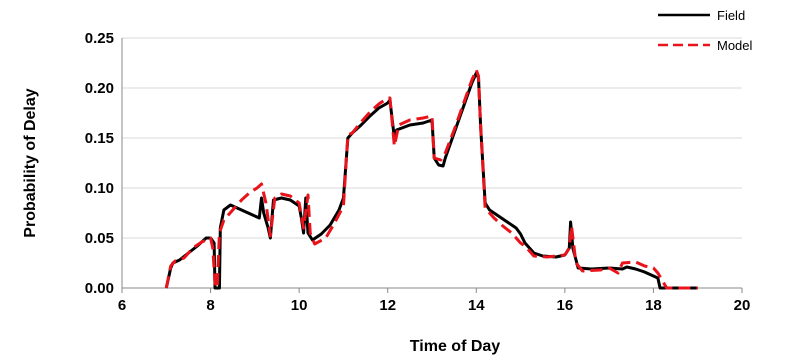 The height and width of the screenshot is (360, 785). What do you see at coordinates (565, 305) in the screenshot?
I see `x-tick-label: 16` at bounding box center [565, 305].